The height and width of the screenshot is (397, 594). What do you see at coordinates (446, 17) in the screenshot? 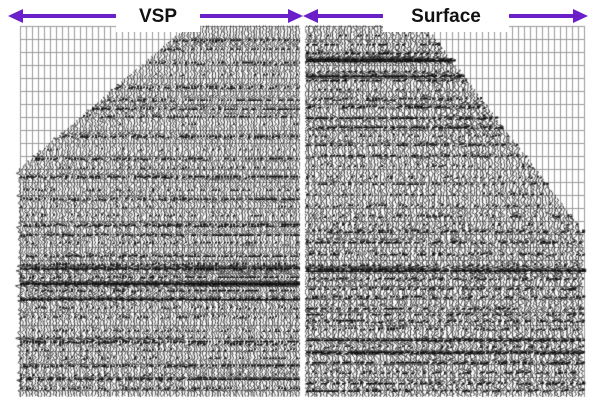
I see `surface-panel-label: Surface` at bounding box center [446, 17].